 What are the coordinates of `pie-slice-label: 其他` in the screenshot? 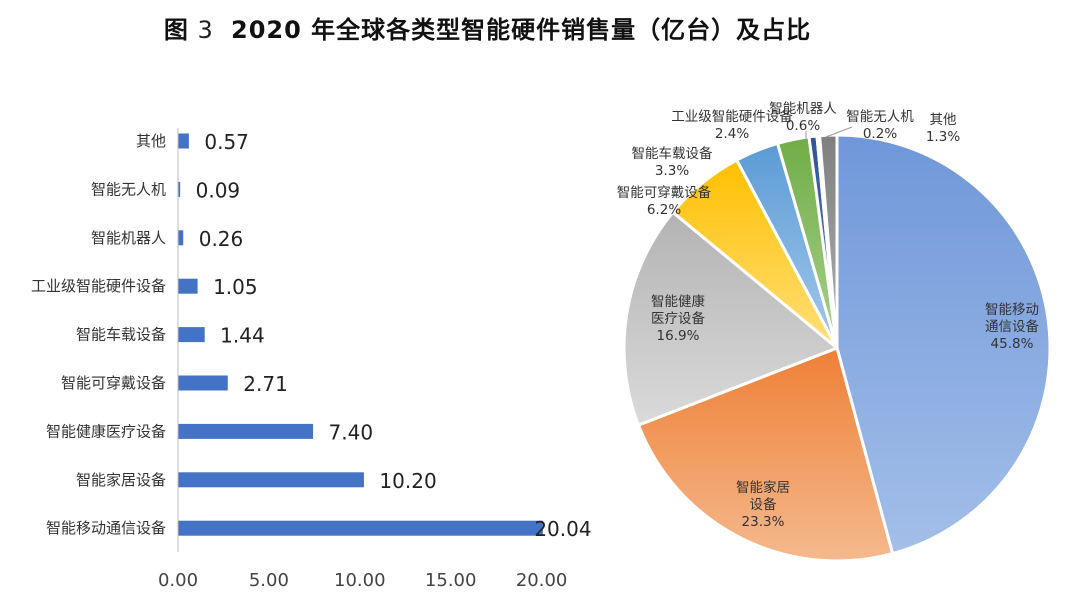 It's located at (943, 120).